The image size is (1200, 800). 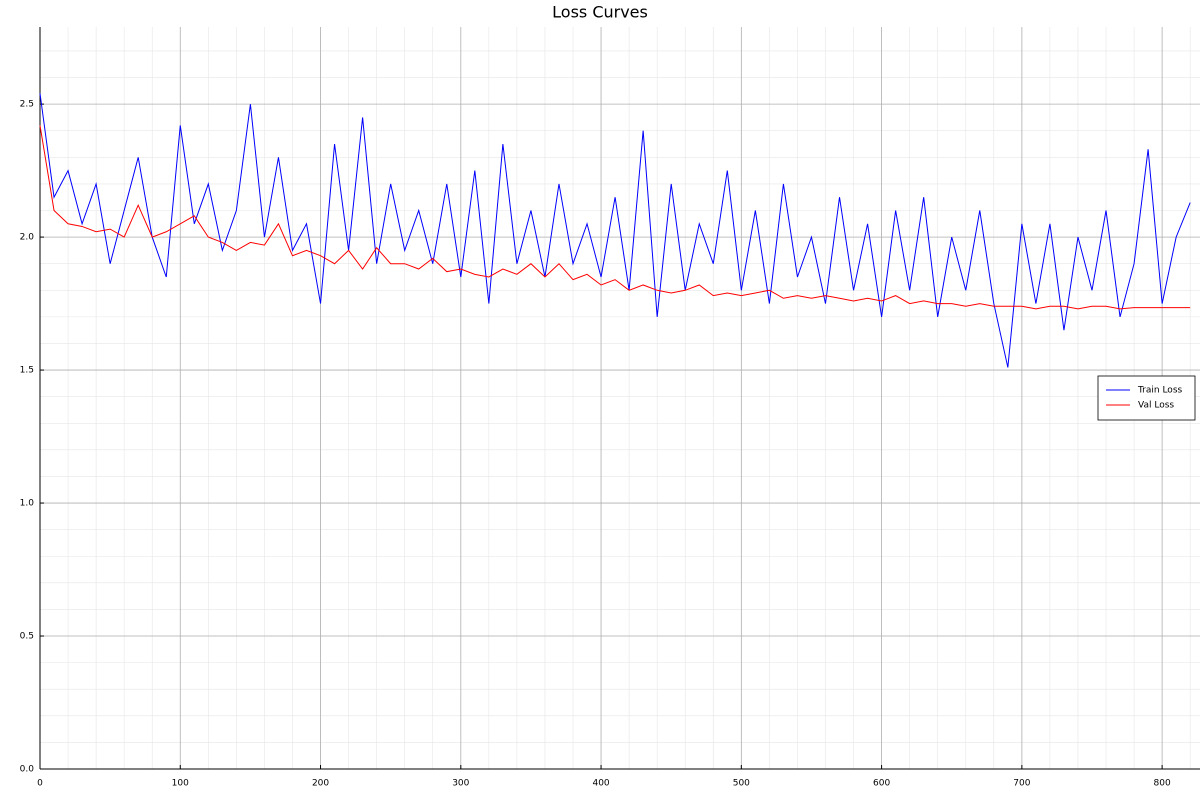 What do you see at coordinates (741, 784) in the screenshot?
I see `x-tick-label: 500` at bounding box center [741, 784].